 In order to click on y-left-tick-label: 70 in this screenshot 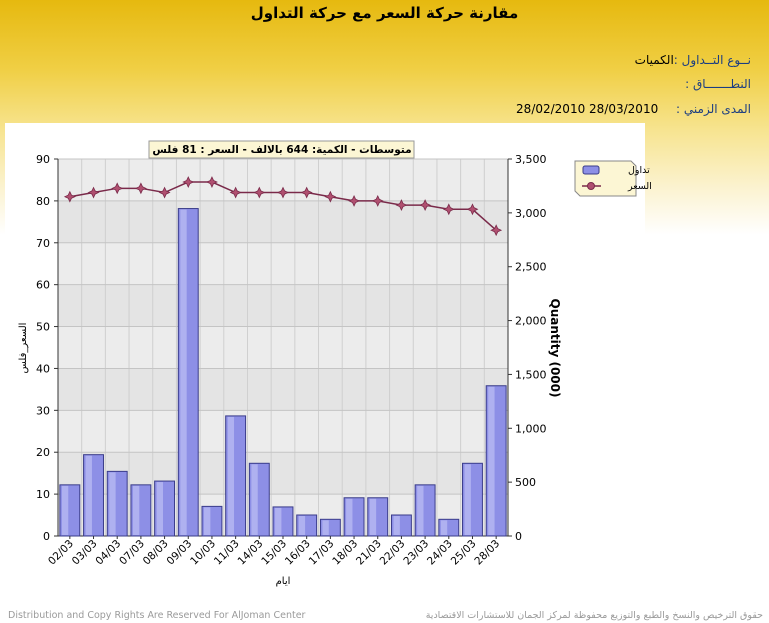, I will do `click(43, 243)`.